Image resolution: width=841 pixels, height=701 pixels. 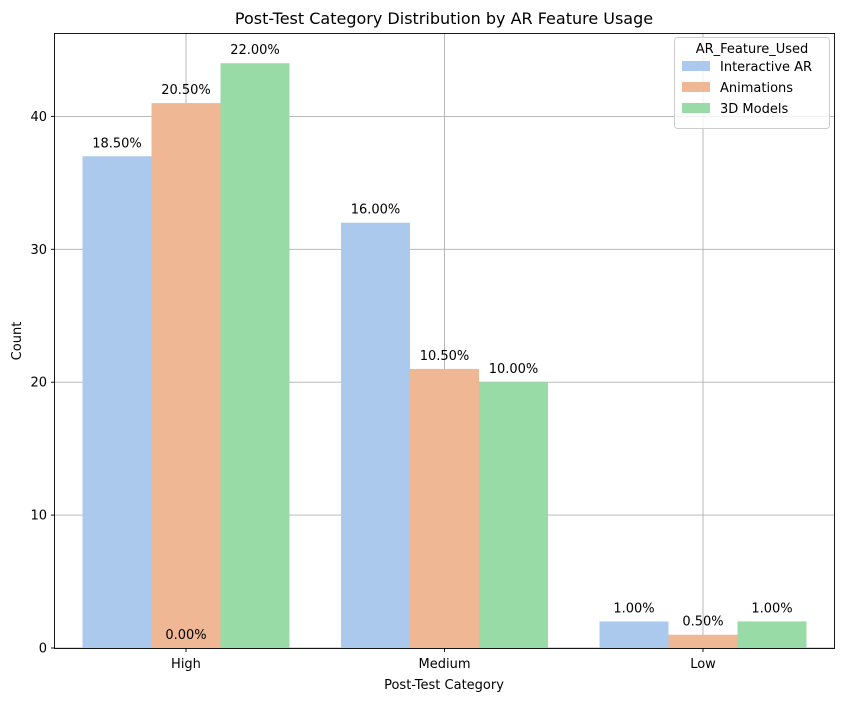 I want to click on legend-box, so click(x=752, y=83).